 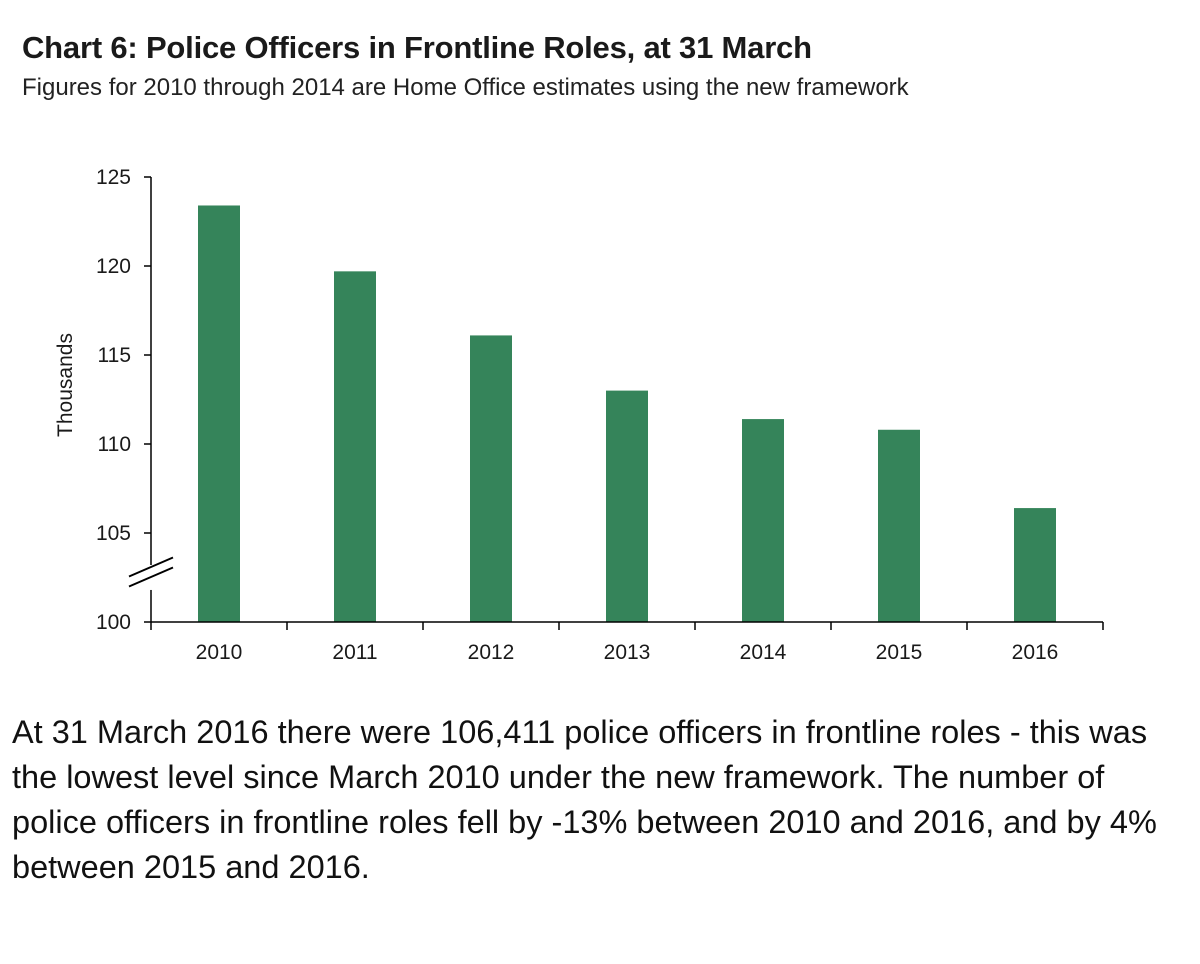 I want to click on x-tick-label: 2014, so click(x=763, y=652).